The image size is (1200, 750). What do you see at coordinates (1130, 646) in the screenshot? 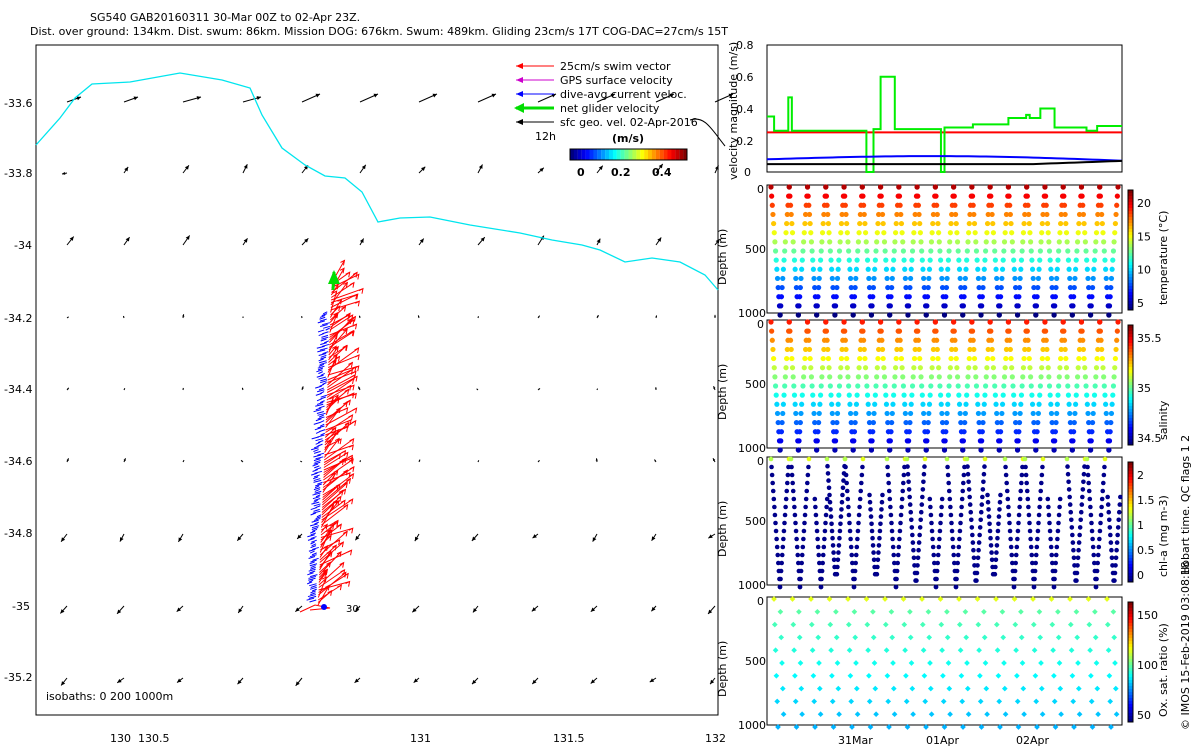
I see `oxygen-cbar-cell` at bounding box center [1130, 646].